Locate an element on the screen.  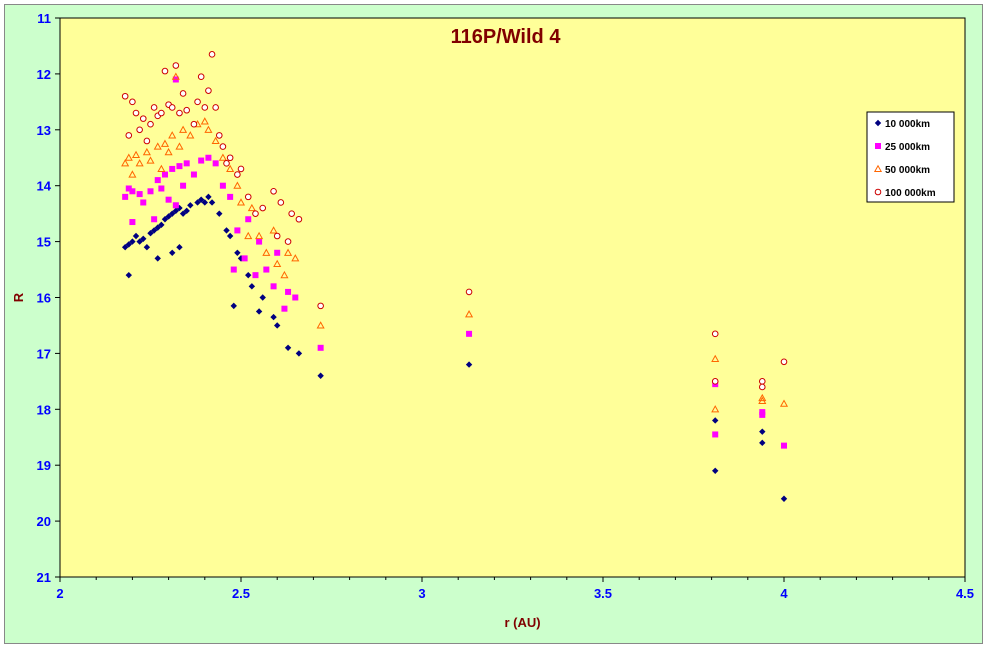
y-tick-label: 14 is located at coordinates (44, 186).